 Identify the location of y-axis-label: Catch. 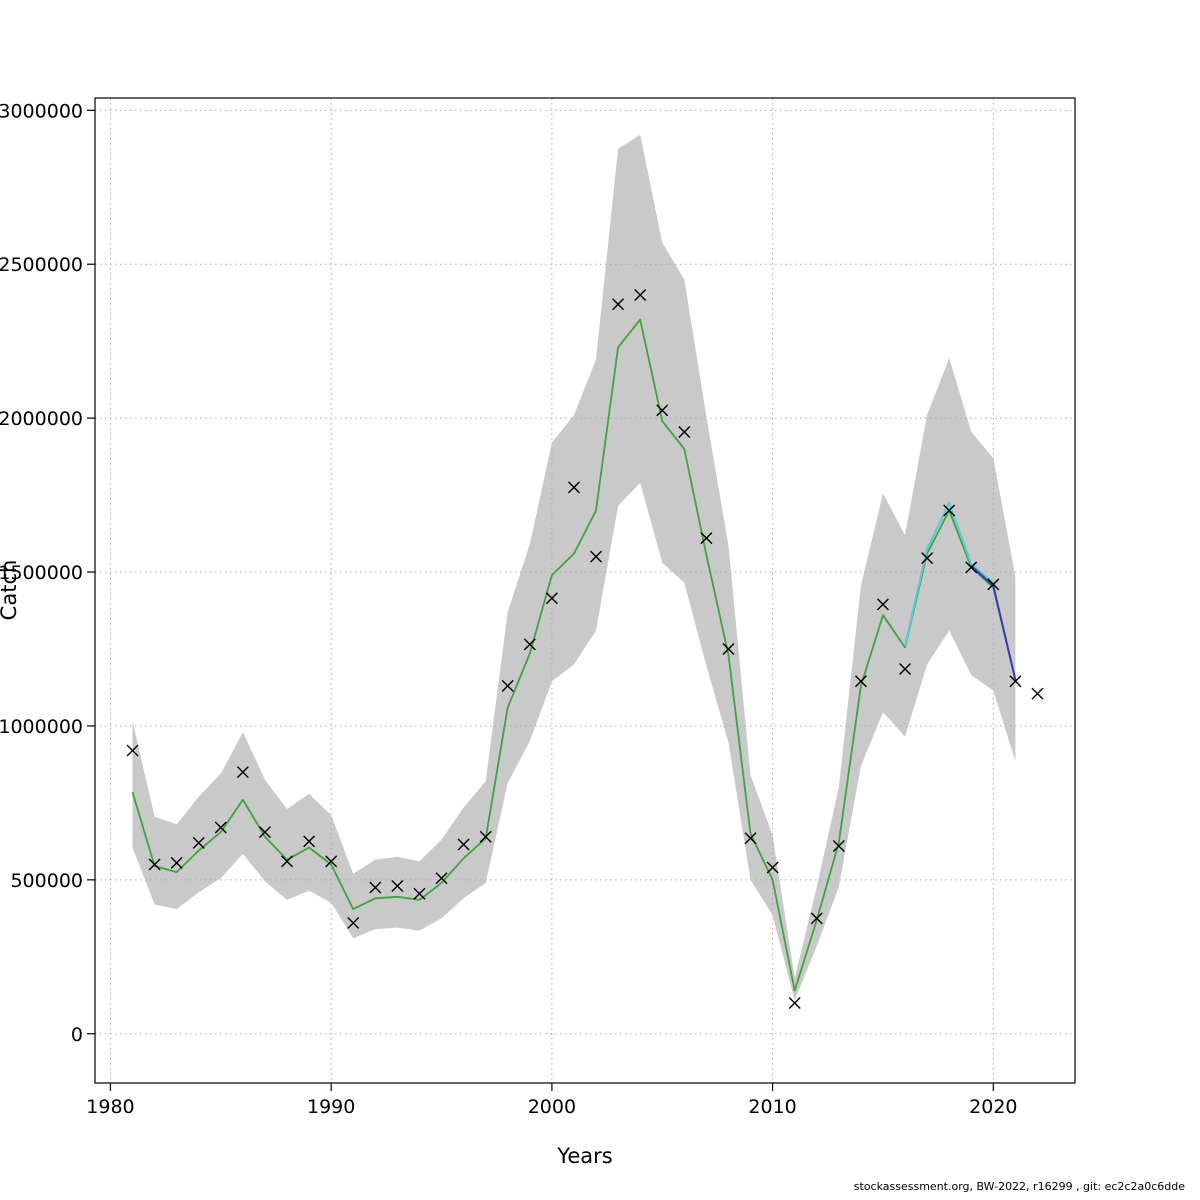
(10, 590).